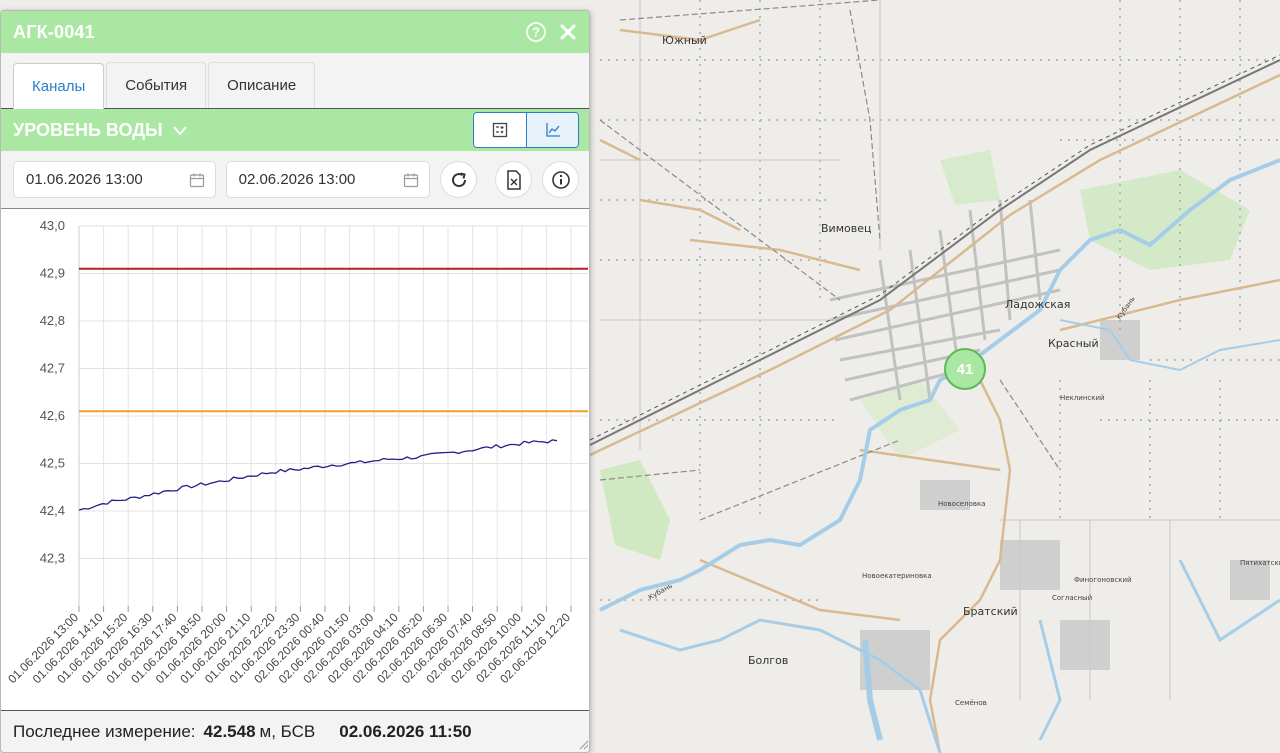 The image size is (1280, 753). I want to click on chart-view-button, so click(552, 130).